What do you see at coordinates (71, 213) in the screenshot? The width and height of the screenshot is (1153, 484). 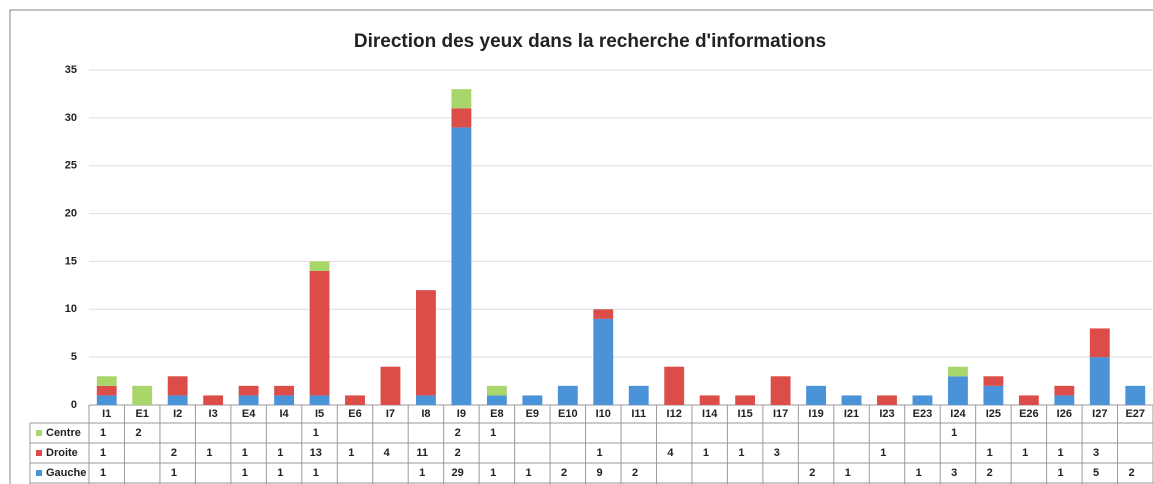 I see `y-tick-label: 20` at bounding box center [71, 213].